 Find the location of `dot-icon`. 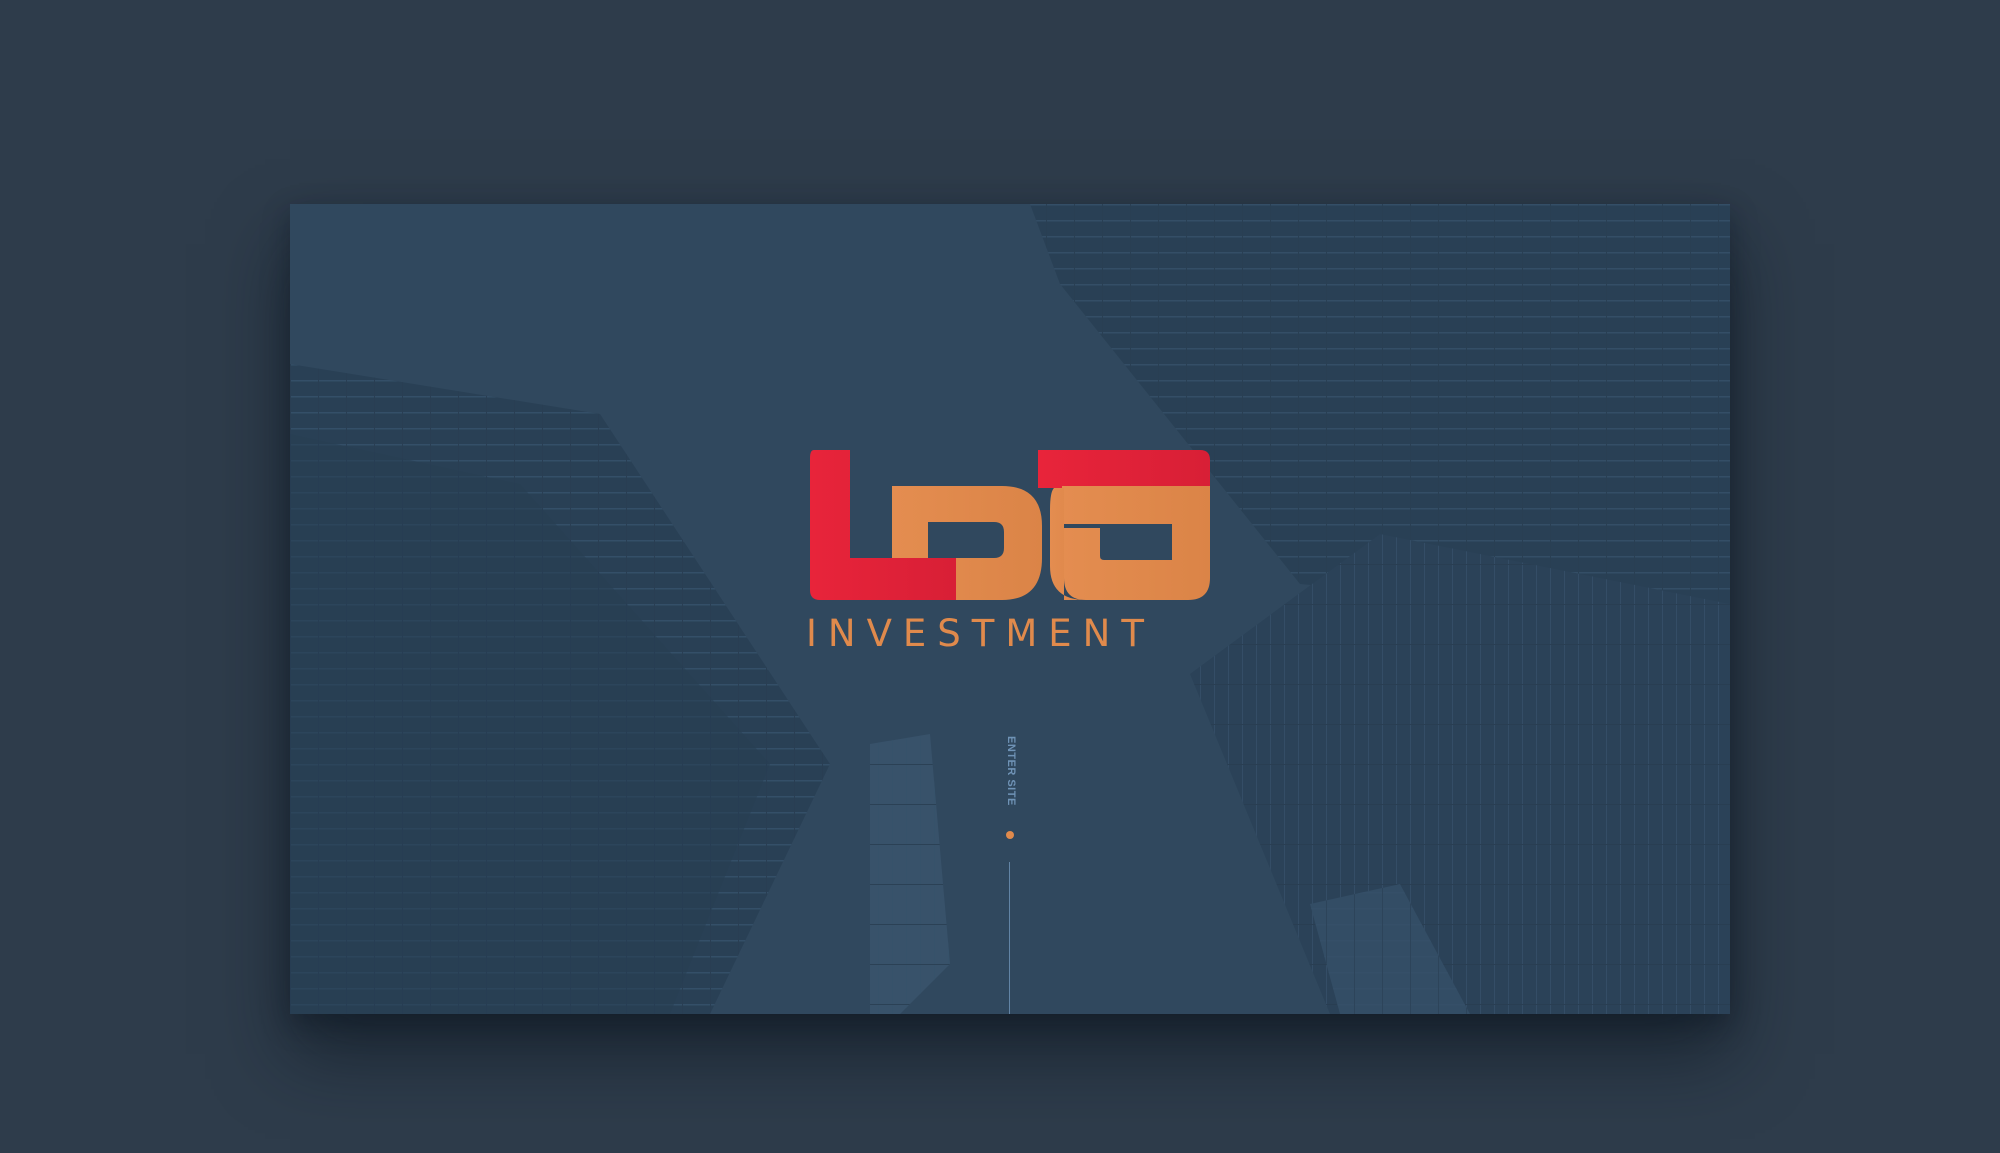

dot-icon is located at coordinates (1010, 835).